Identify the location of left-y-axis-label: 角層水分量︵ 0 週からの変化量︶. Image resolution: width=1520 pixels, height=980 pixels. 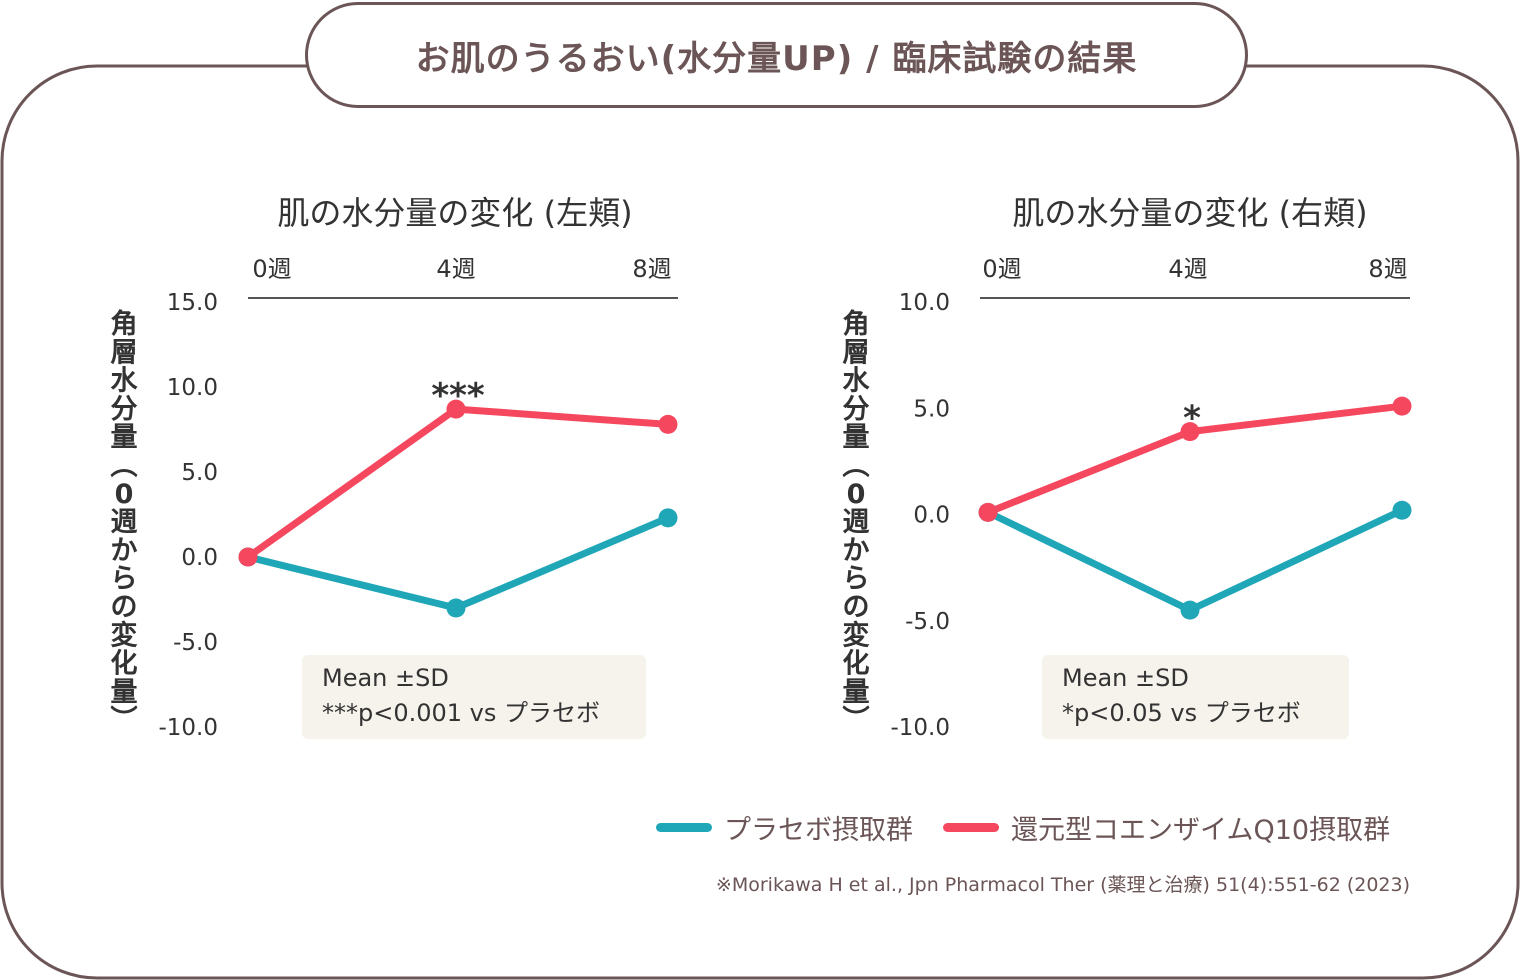
(125, 522).